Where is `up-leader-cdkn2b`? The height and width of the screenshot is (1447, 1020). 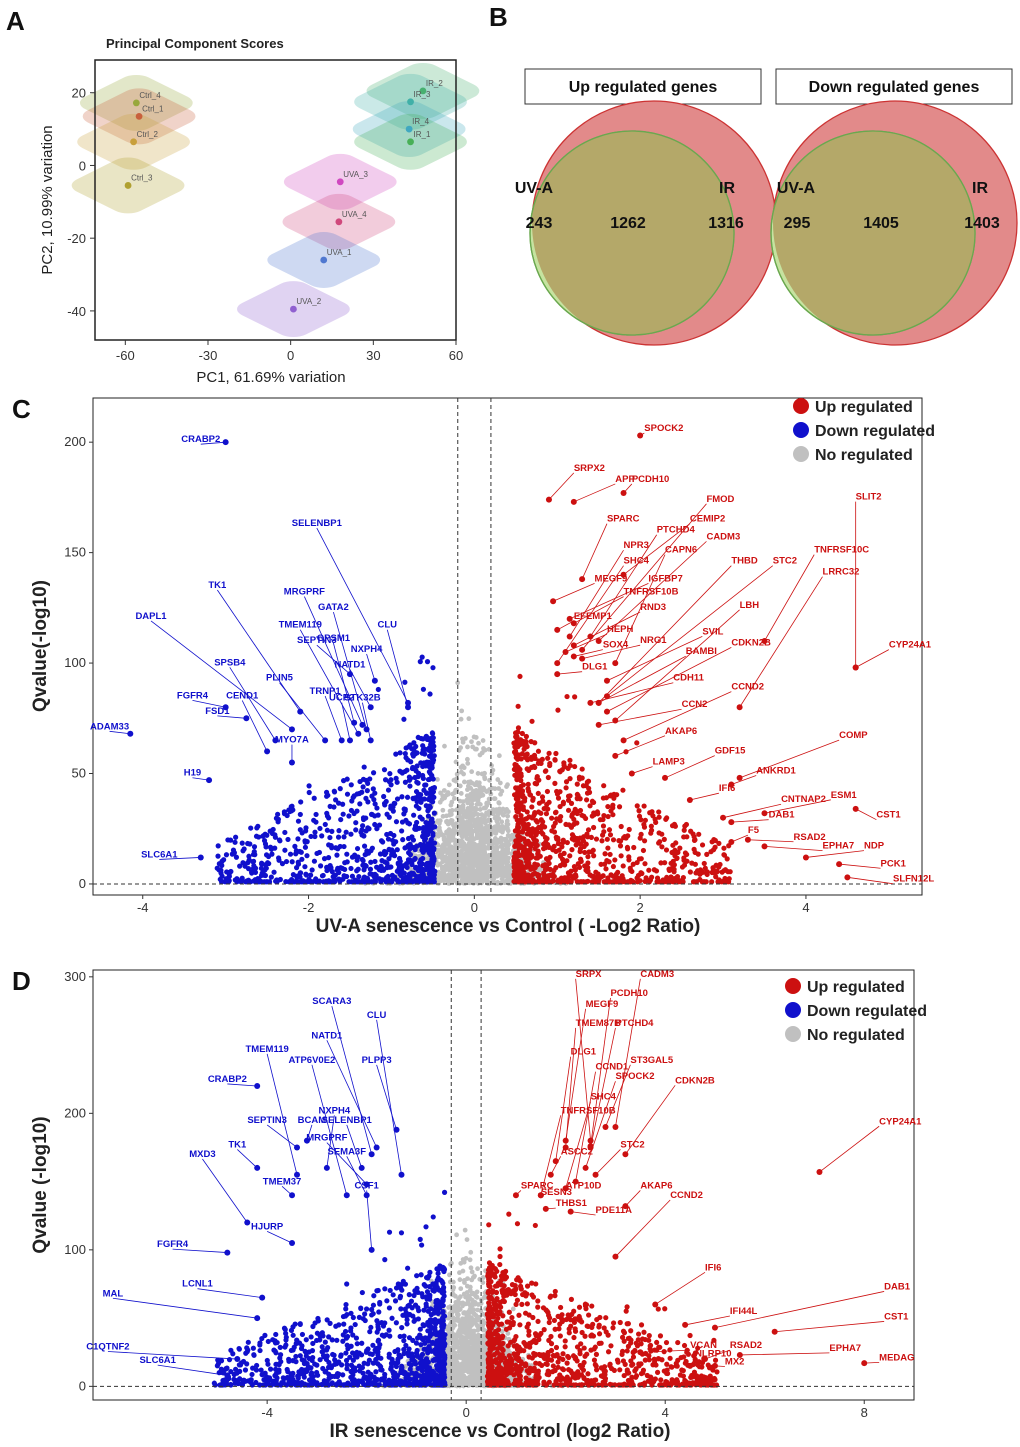
up-leader-cdkn2b is located at coordinates (669, 680).